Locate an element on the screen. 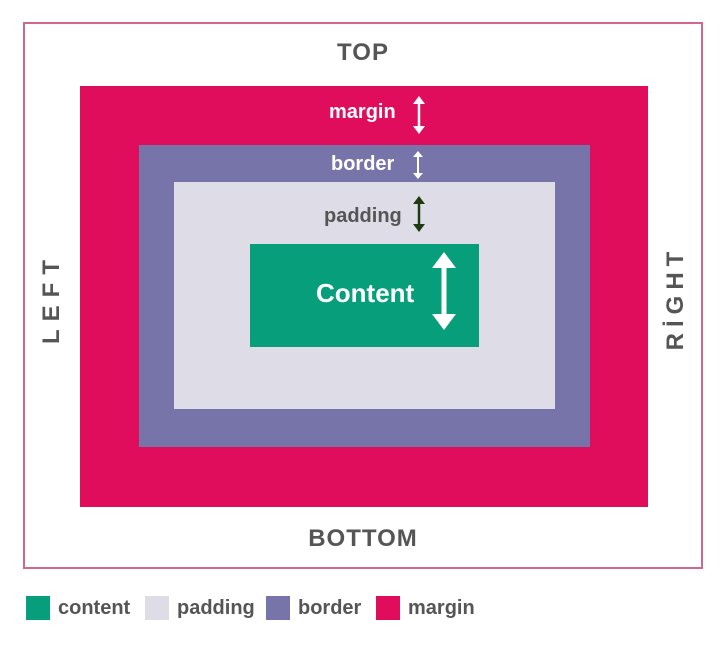 The image size is (726, 647). content-label: Content is located at coordinates (365, 293).